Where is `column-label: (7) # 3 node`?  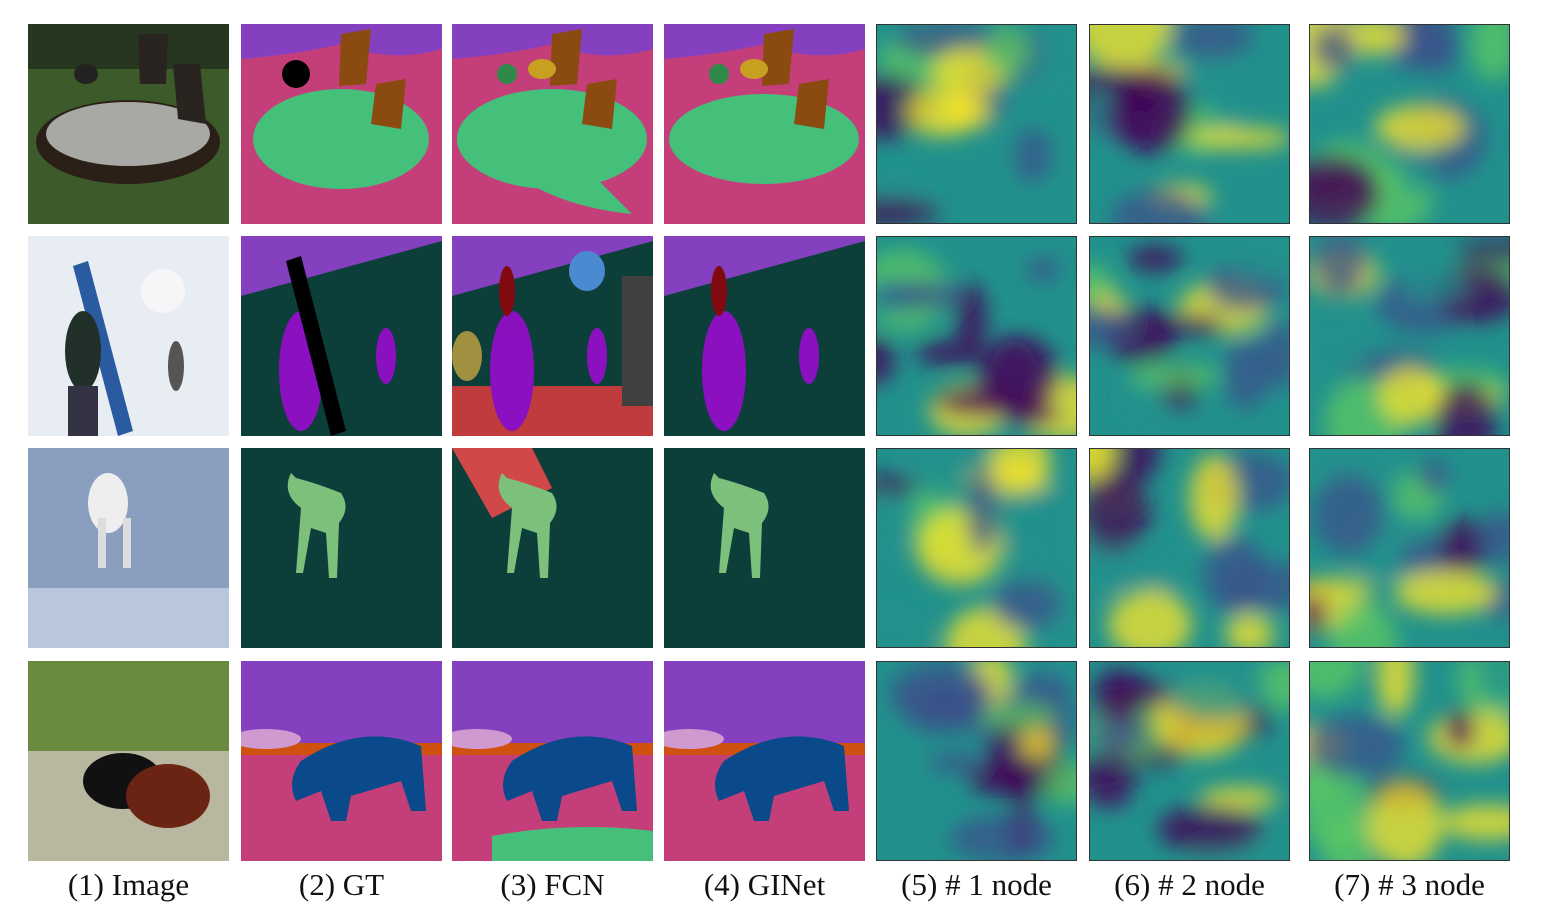
column-label: (7) # 3 node is located at coordinates (1409, 884).